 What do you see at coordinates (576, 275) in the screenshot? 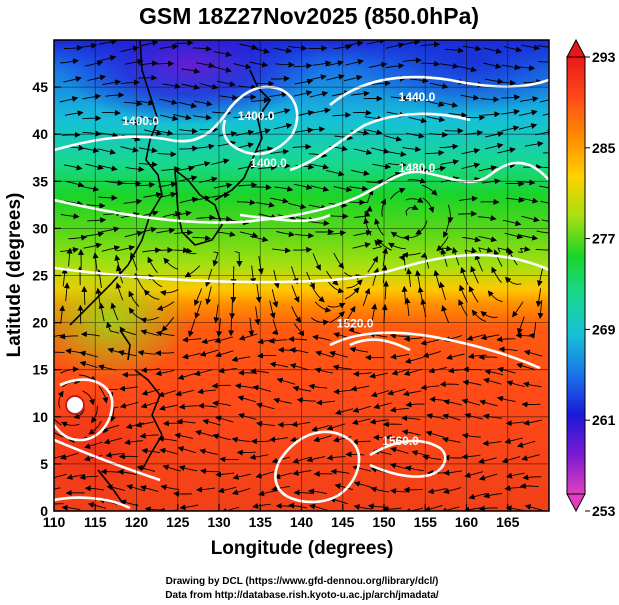
I see `colorbar-ramp` at bounding box center [576, 275].